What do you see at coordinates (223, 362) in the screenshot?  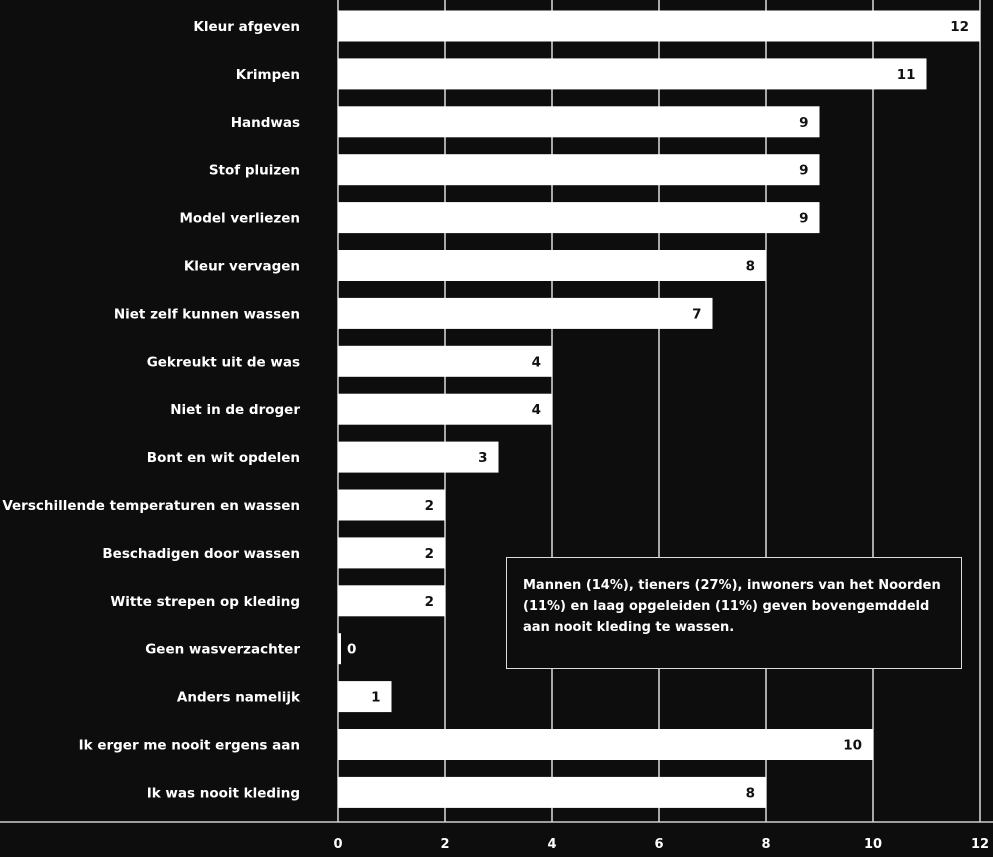 I see `category-label: Gekreukt uit de was` at bounding box center [223, 362].